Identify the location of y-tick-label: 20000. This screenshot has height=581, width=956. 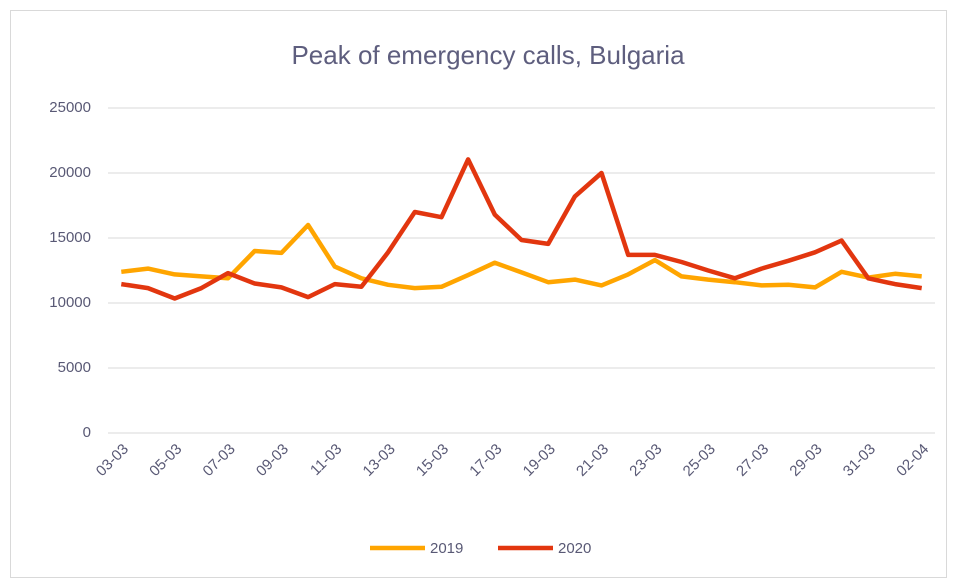
(70, 172).